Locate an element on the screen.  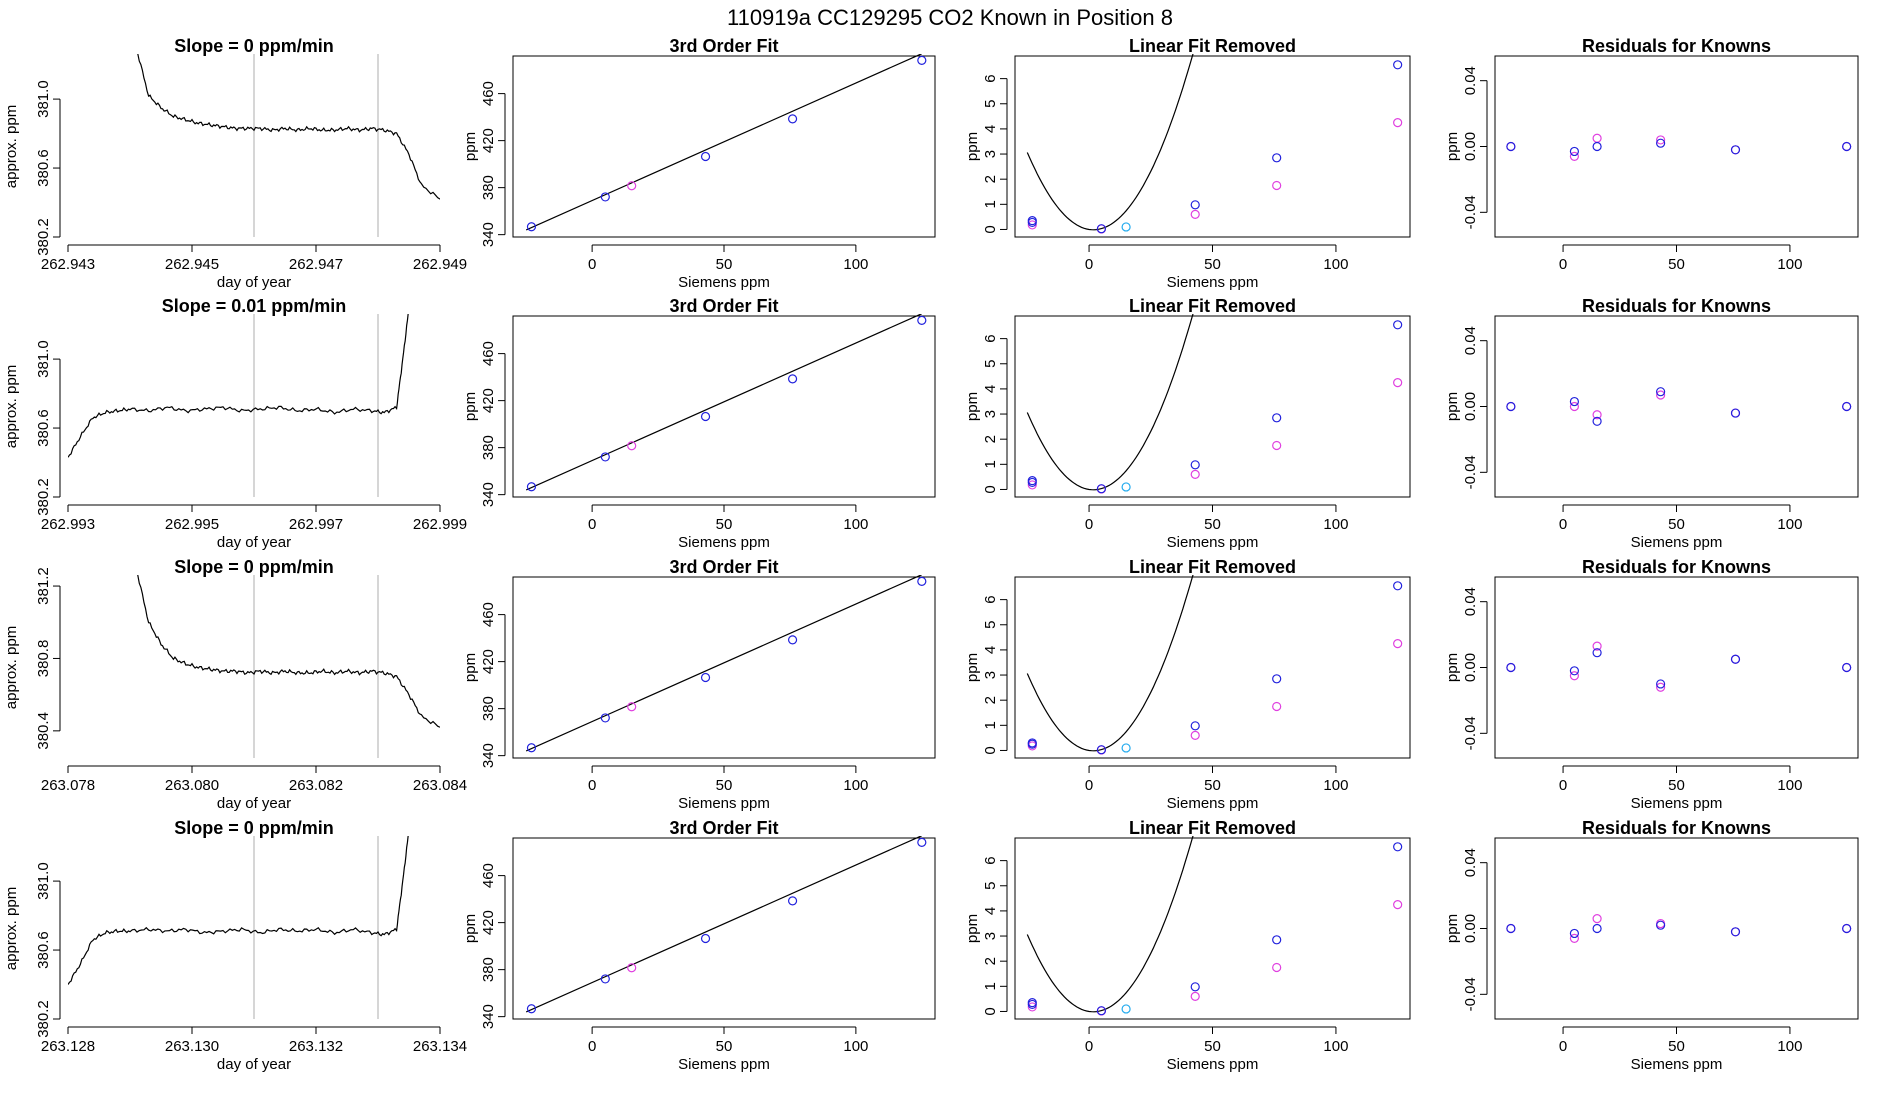
y-tick-label: 6 is located at coordinates (990, 78).